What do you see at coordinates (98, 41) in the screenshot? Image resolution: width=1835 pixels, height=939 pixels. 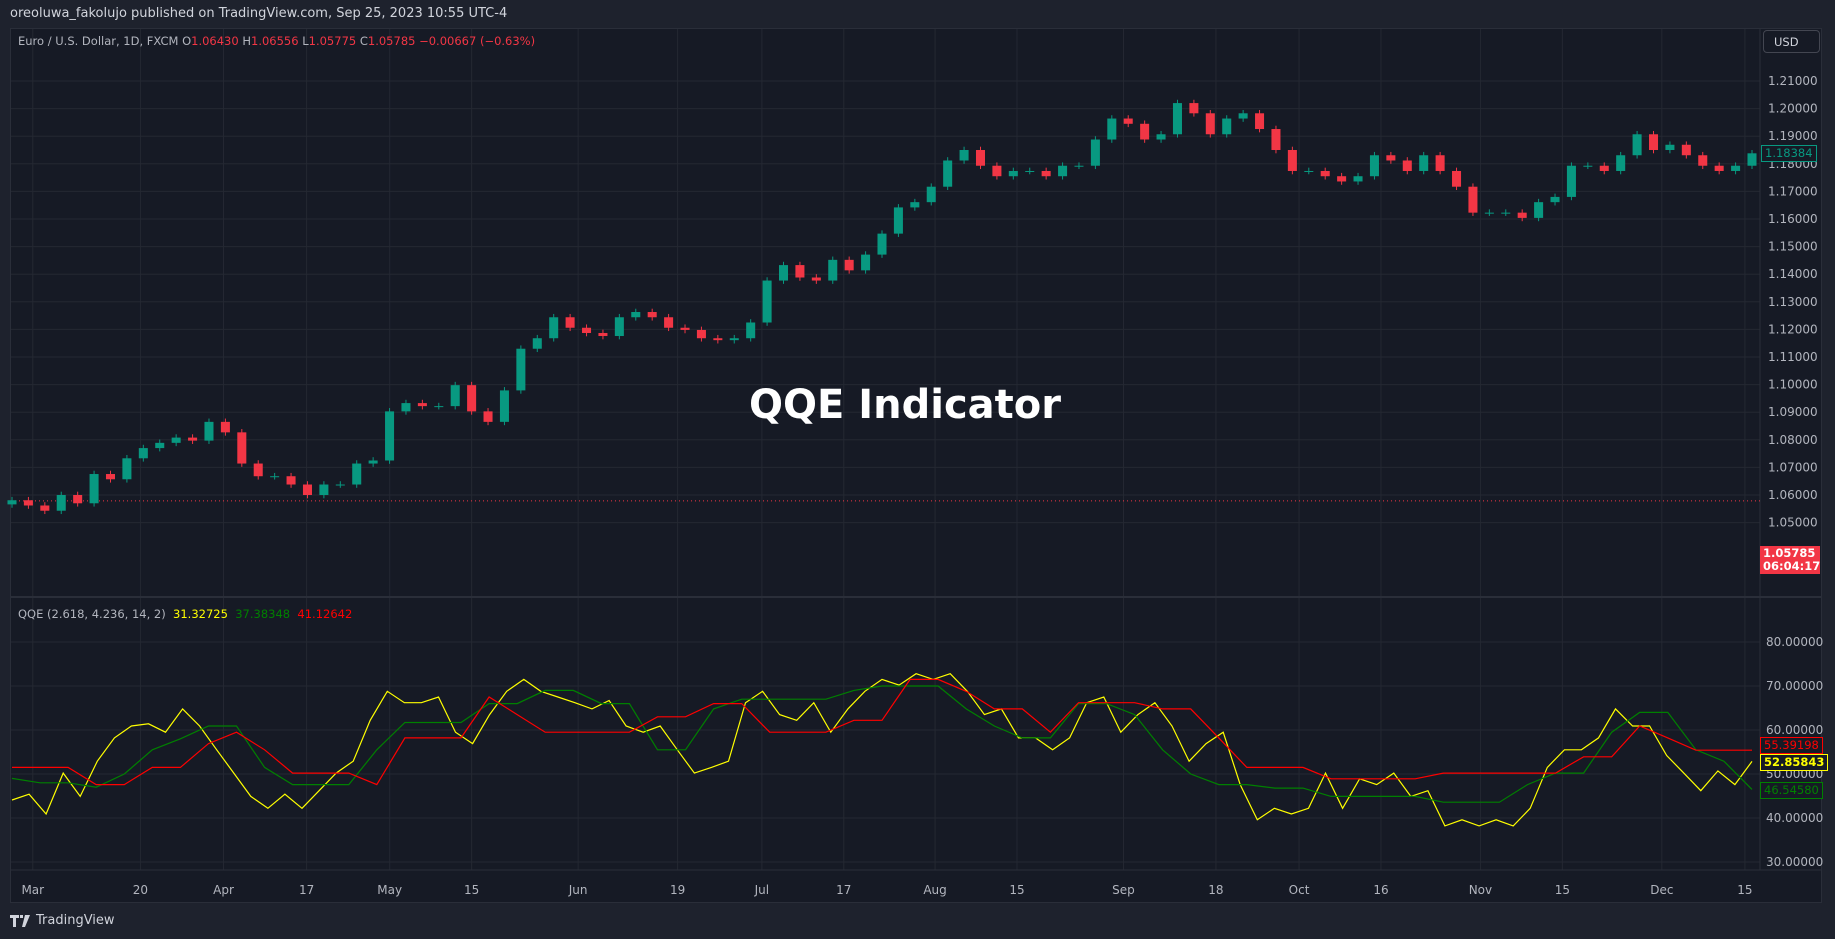 I see `symbol-name: Euro / U.S. Dollar, 1D, FXCM` at bounding box center [98, 41].